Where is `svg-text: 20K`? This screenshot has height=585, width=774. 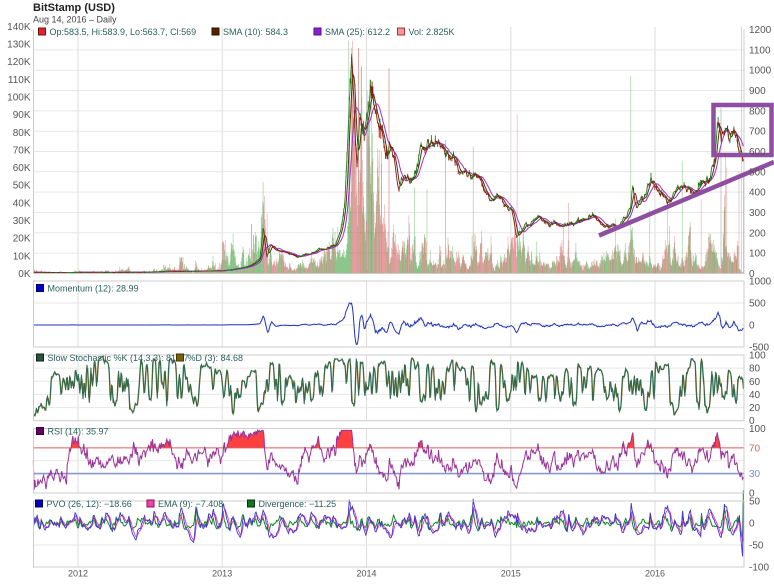
svg-text: 20K is located at coordinates (22, 239).